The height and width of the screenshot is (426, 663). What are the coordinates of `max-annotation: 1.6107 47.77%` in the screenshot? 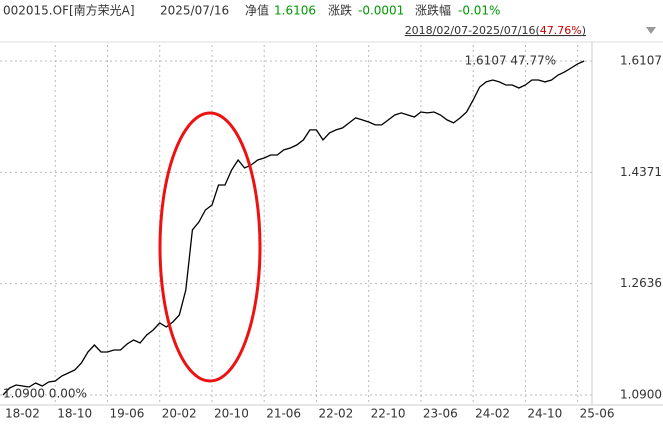 It's located at (511, 61).